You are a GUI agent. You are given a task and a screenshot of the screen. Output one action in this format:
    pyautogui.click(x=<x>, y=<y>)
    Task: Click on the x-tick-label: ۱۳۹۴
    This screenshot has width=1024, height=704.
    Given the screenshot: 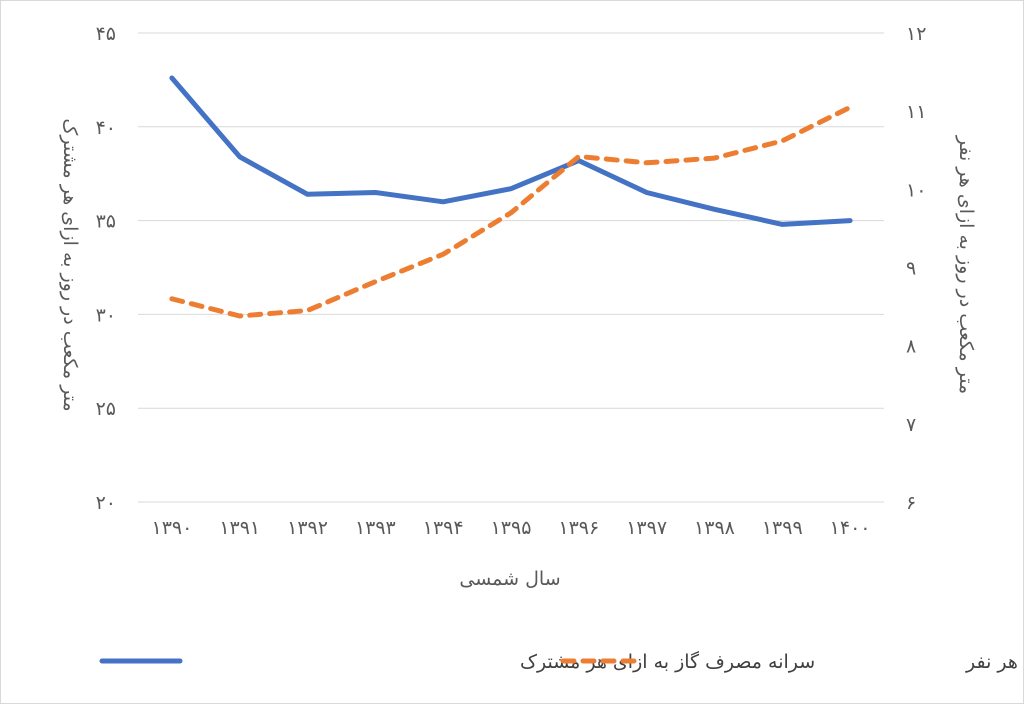 What is the action you would take?
    pyautogui.click(x=443, y=528)
    